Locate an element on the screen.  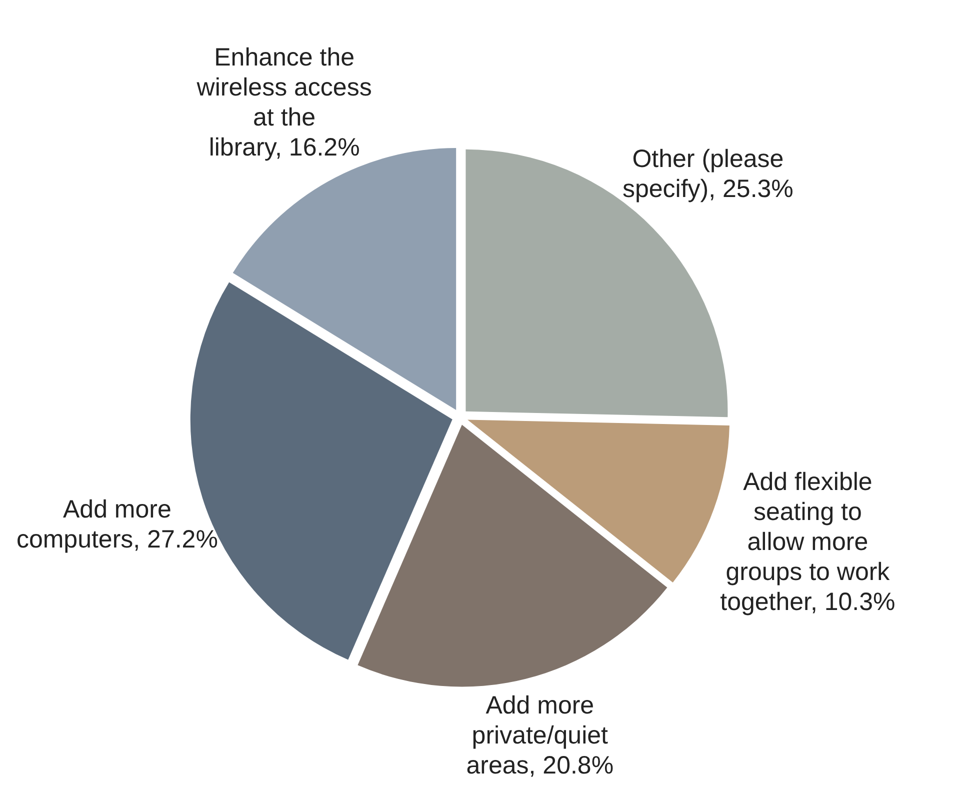
slice-label: Add more private/quiet areas, 20.8% is located at coordinates (540, 735).